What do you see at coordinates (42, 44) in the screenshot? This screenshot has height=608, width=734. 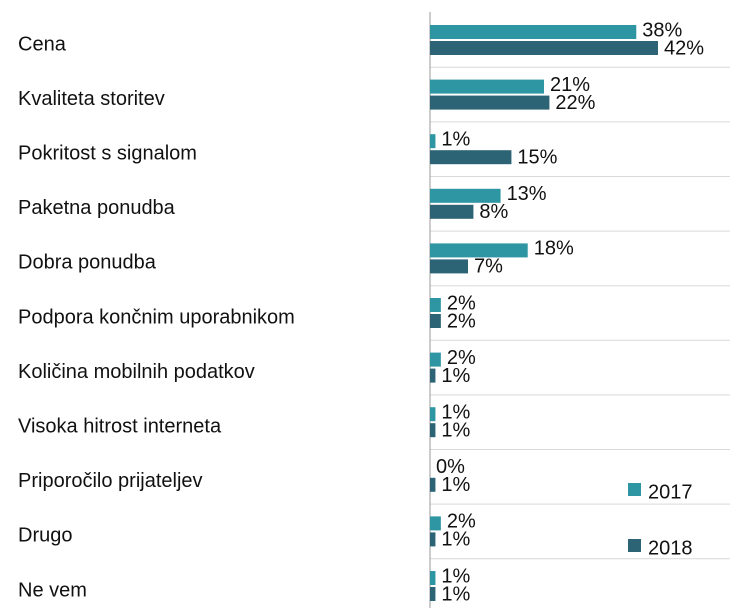 I see `category-label: Cena` at bounding box center [42, 44].